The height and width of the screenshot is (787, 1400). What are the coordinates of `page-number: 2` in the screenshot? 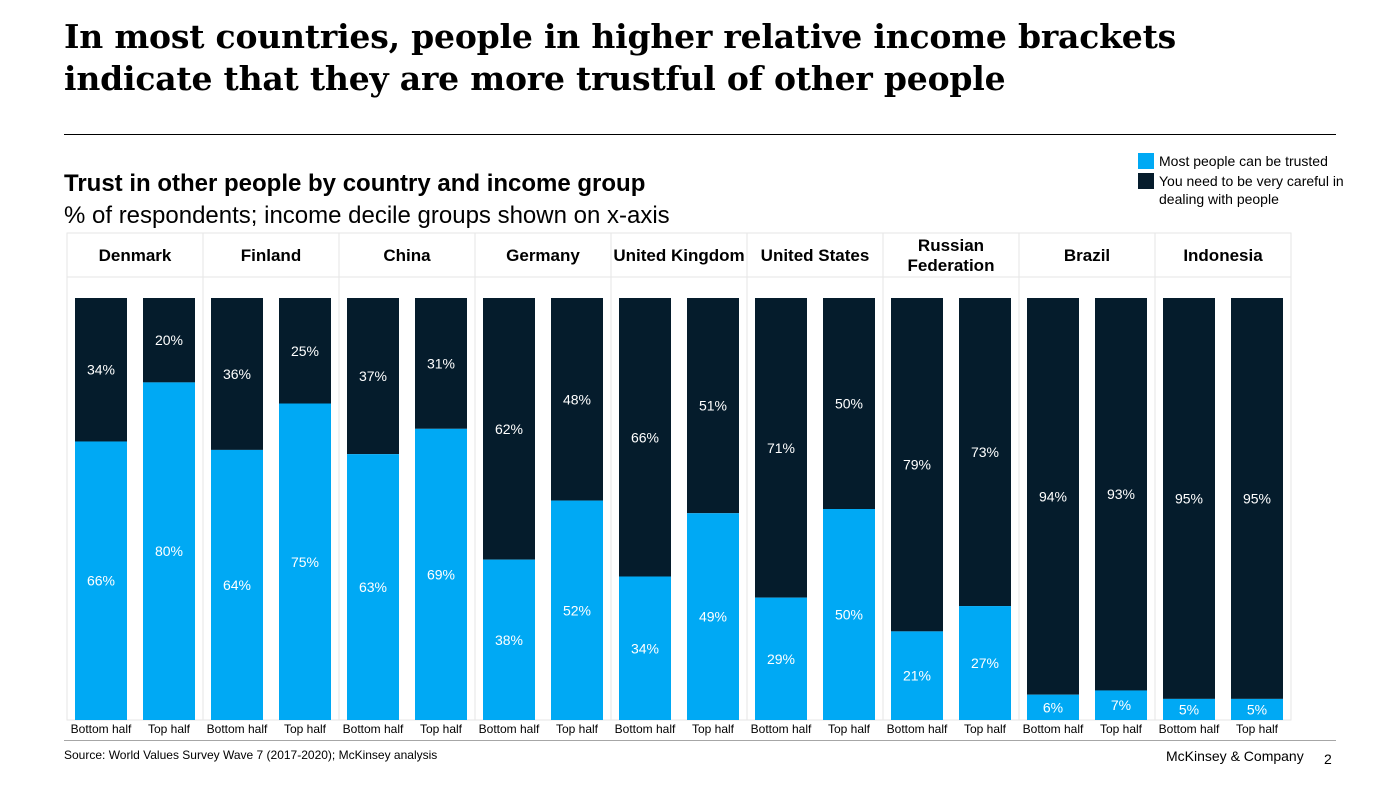 It's located at (1328, 759).